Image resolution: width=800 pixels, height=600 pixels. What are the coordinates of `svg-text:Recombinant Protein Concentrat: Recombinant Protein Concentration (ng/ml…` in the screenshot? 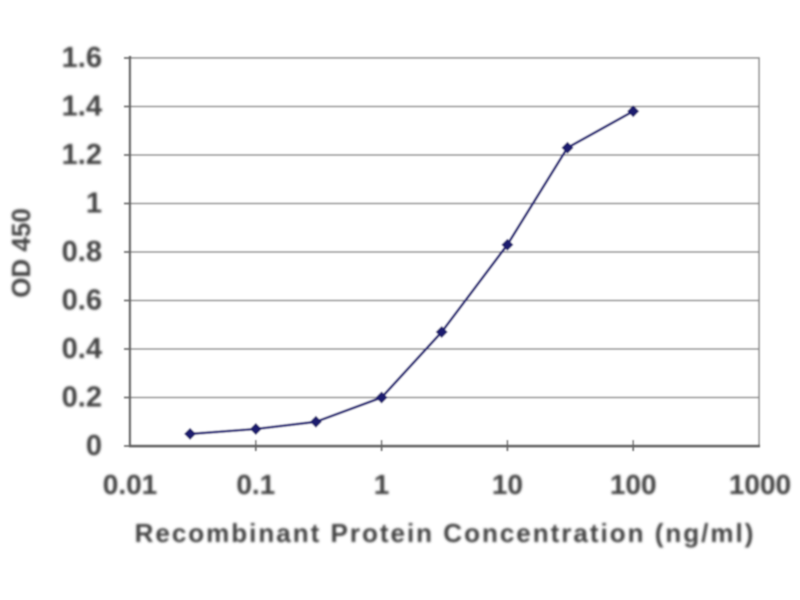 It's located at (445, 533).